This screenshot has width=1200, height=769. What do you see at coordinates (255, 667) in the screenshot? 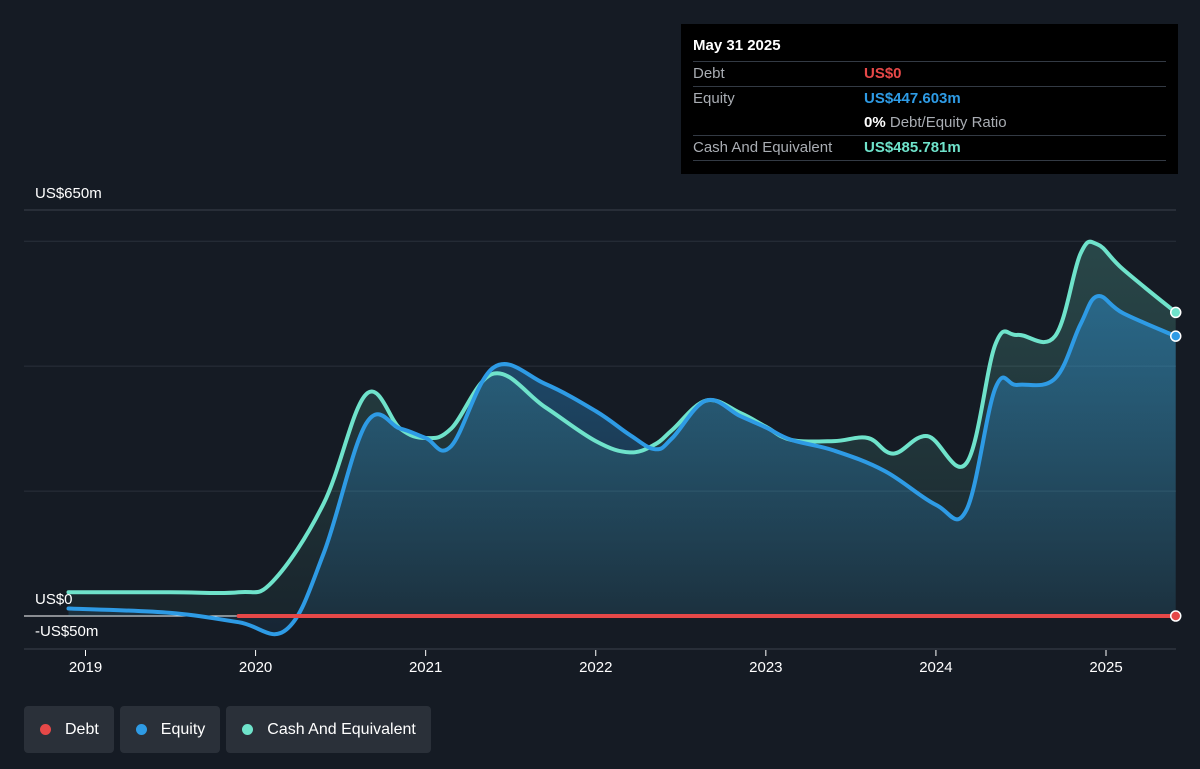
I see `x-tick-label: 2020` at bounding box center [255, 667].